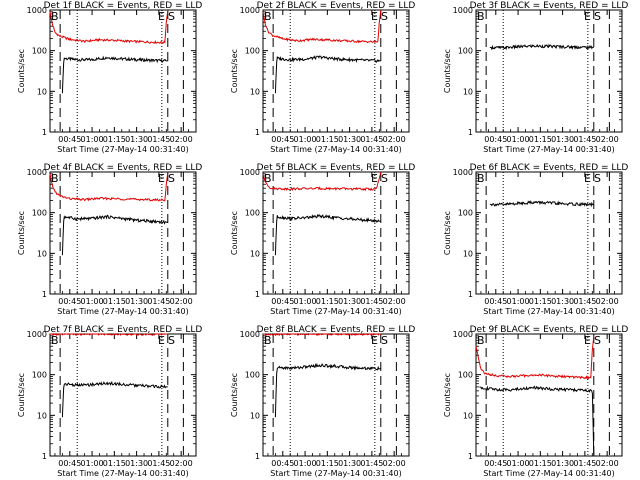 Image resolution: width=640 pixels, height=480 pixels. I want to click on panel-title: Det 6f BLACK = Events, RED = LLD, so click(549, 168).